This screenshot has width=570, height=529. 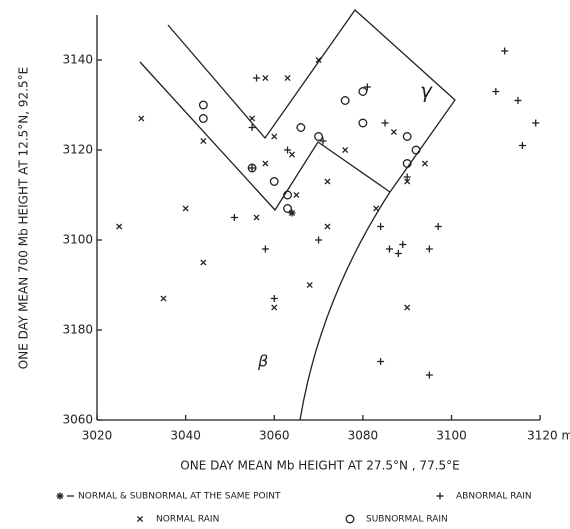 What do you see at coordinates (97, 436) in the screenshot?
I see `x-tick-label: 3020` at bounding box center [97, 436].